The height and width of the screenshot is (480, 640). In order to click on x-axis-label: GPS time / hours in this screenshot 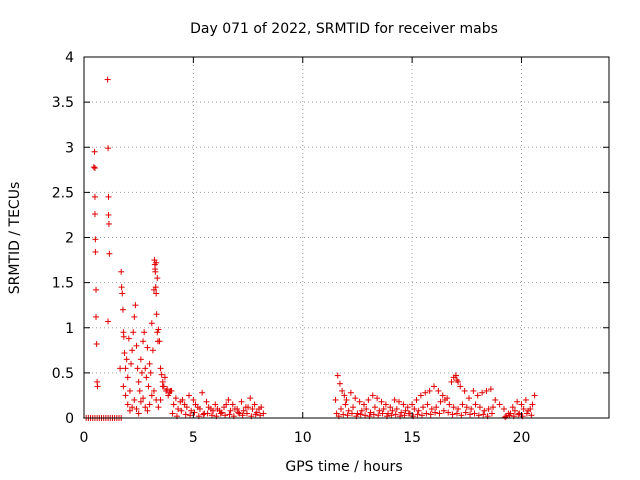, I will do `click(343, 467)`.